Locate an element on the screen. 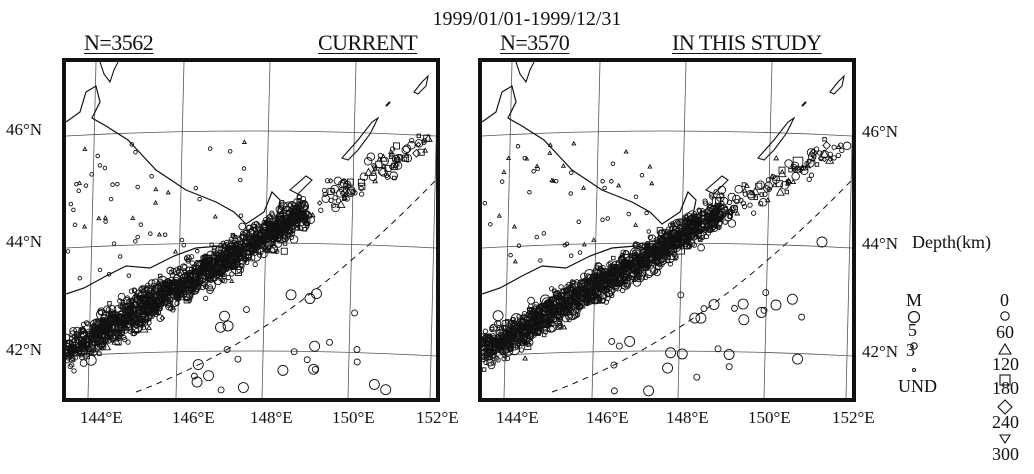 The image size is (1034, 474). lon-label-146-right: 146°E is located at coordinates (607, 417).